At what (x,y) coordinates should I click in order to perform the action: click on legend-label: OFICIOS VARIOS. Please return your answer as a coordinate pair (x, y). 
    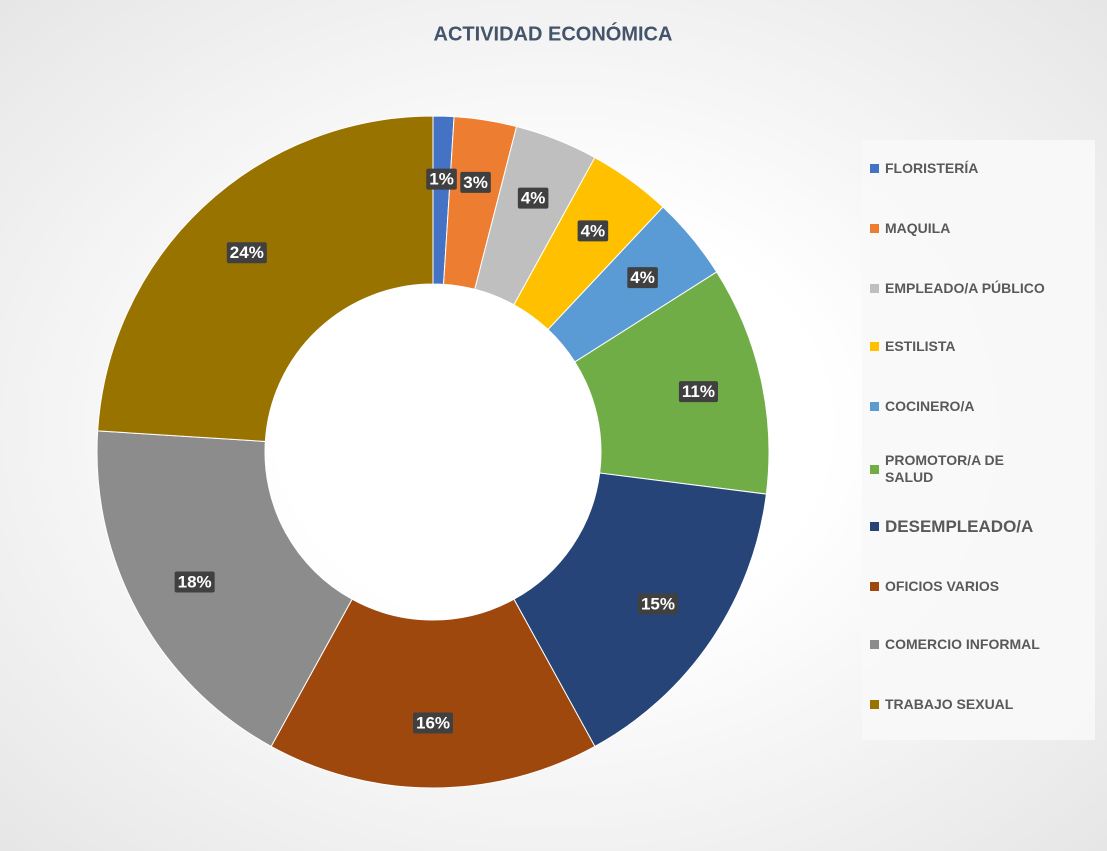
    Looking at the image, I should click on (942, 586).